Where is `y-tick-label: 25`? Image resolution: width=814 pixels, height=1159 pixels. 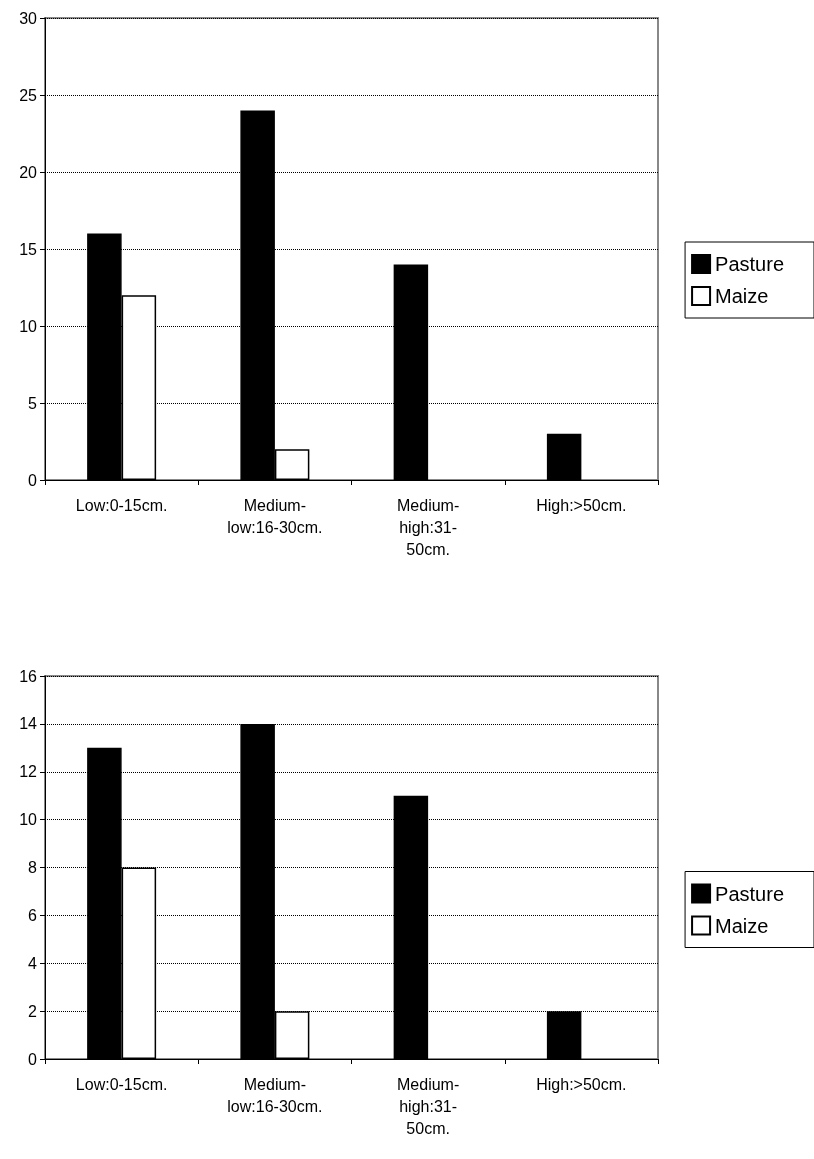
y-tick-label: 25 is located at coordinates (28, 95).